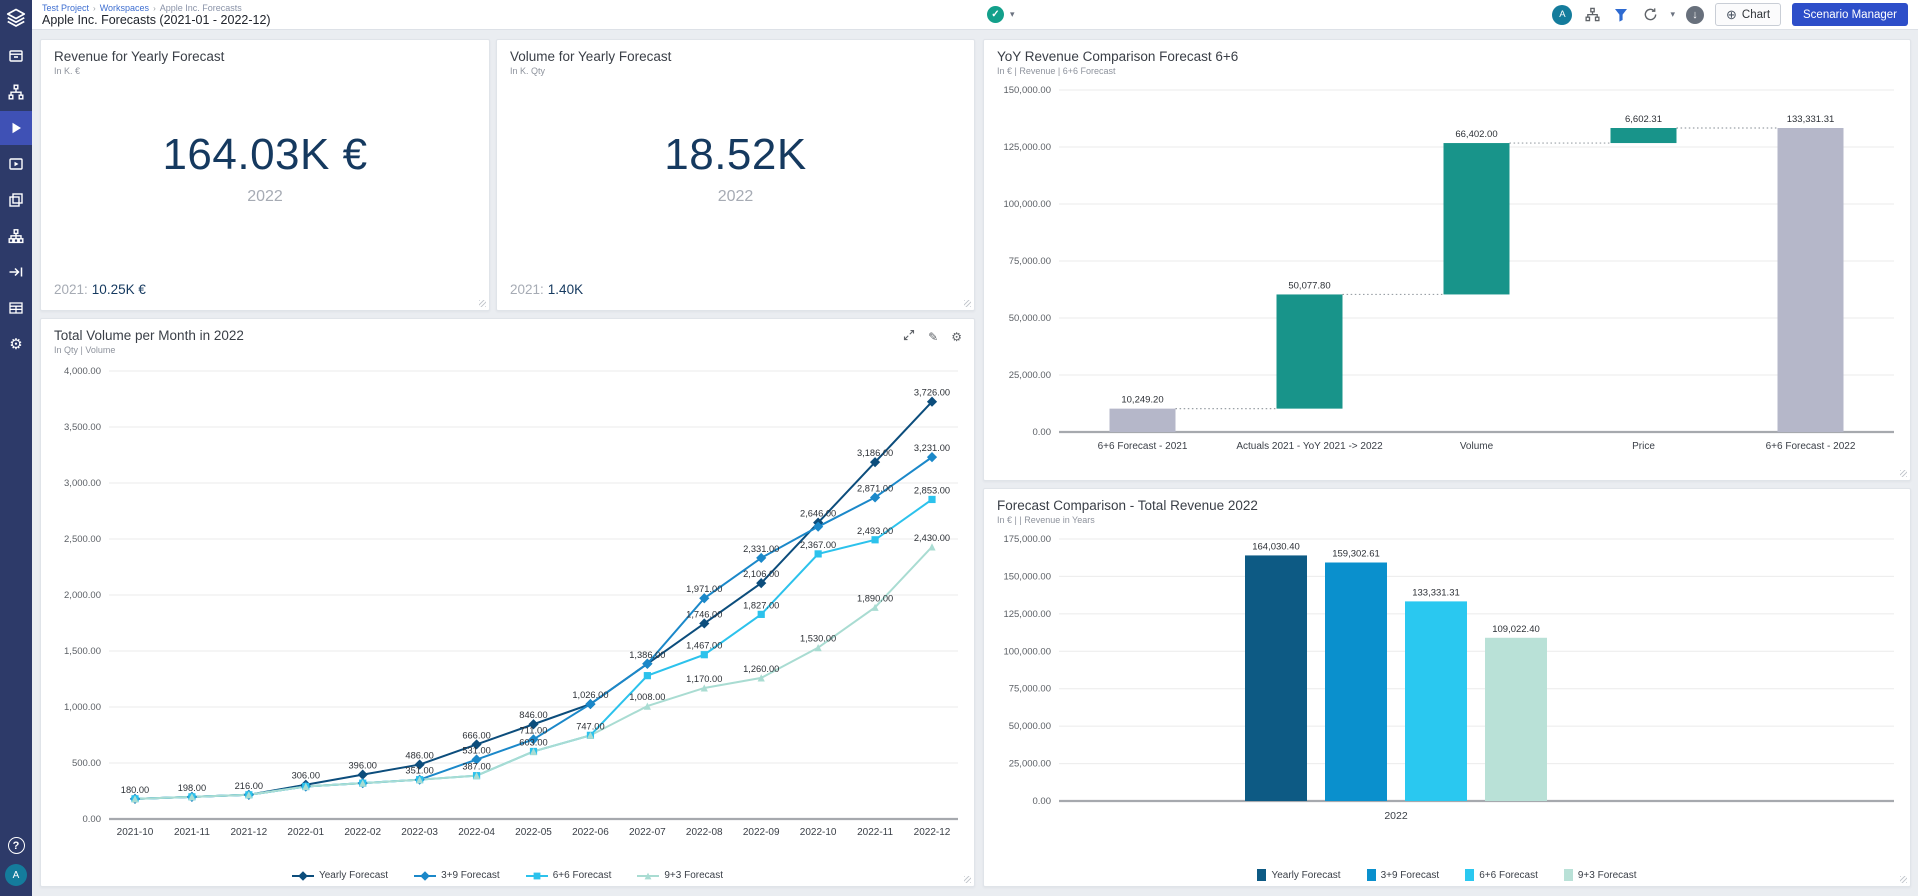  Describe the element at coordinates (1027, 539) in the screenshot. I see `svg-text: 175,000.00` at that location.